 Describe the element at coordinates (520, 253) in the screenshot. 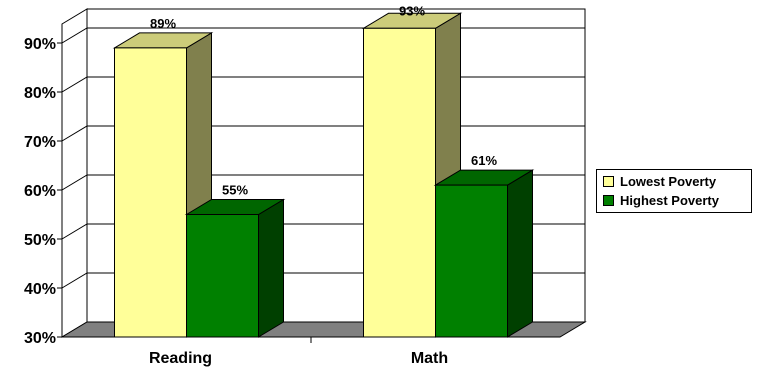

I see `bar-side-highest-poverty-math` at that location.